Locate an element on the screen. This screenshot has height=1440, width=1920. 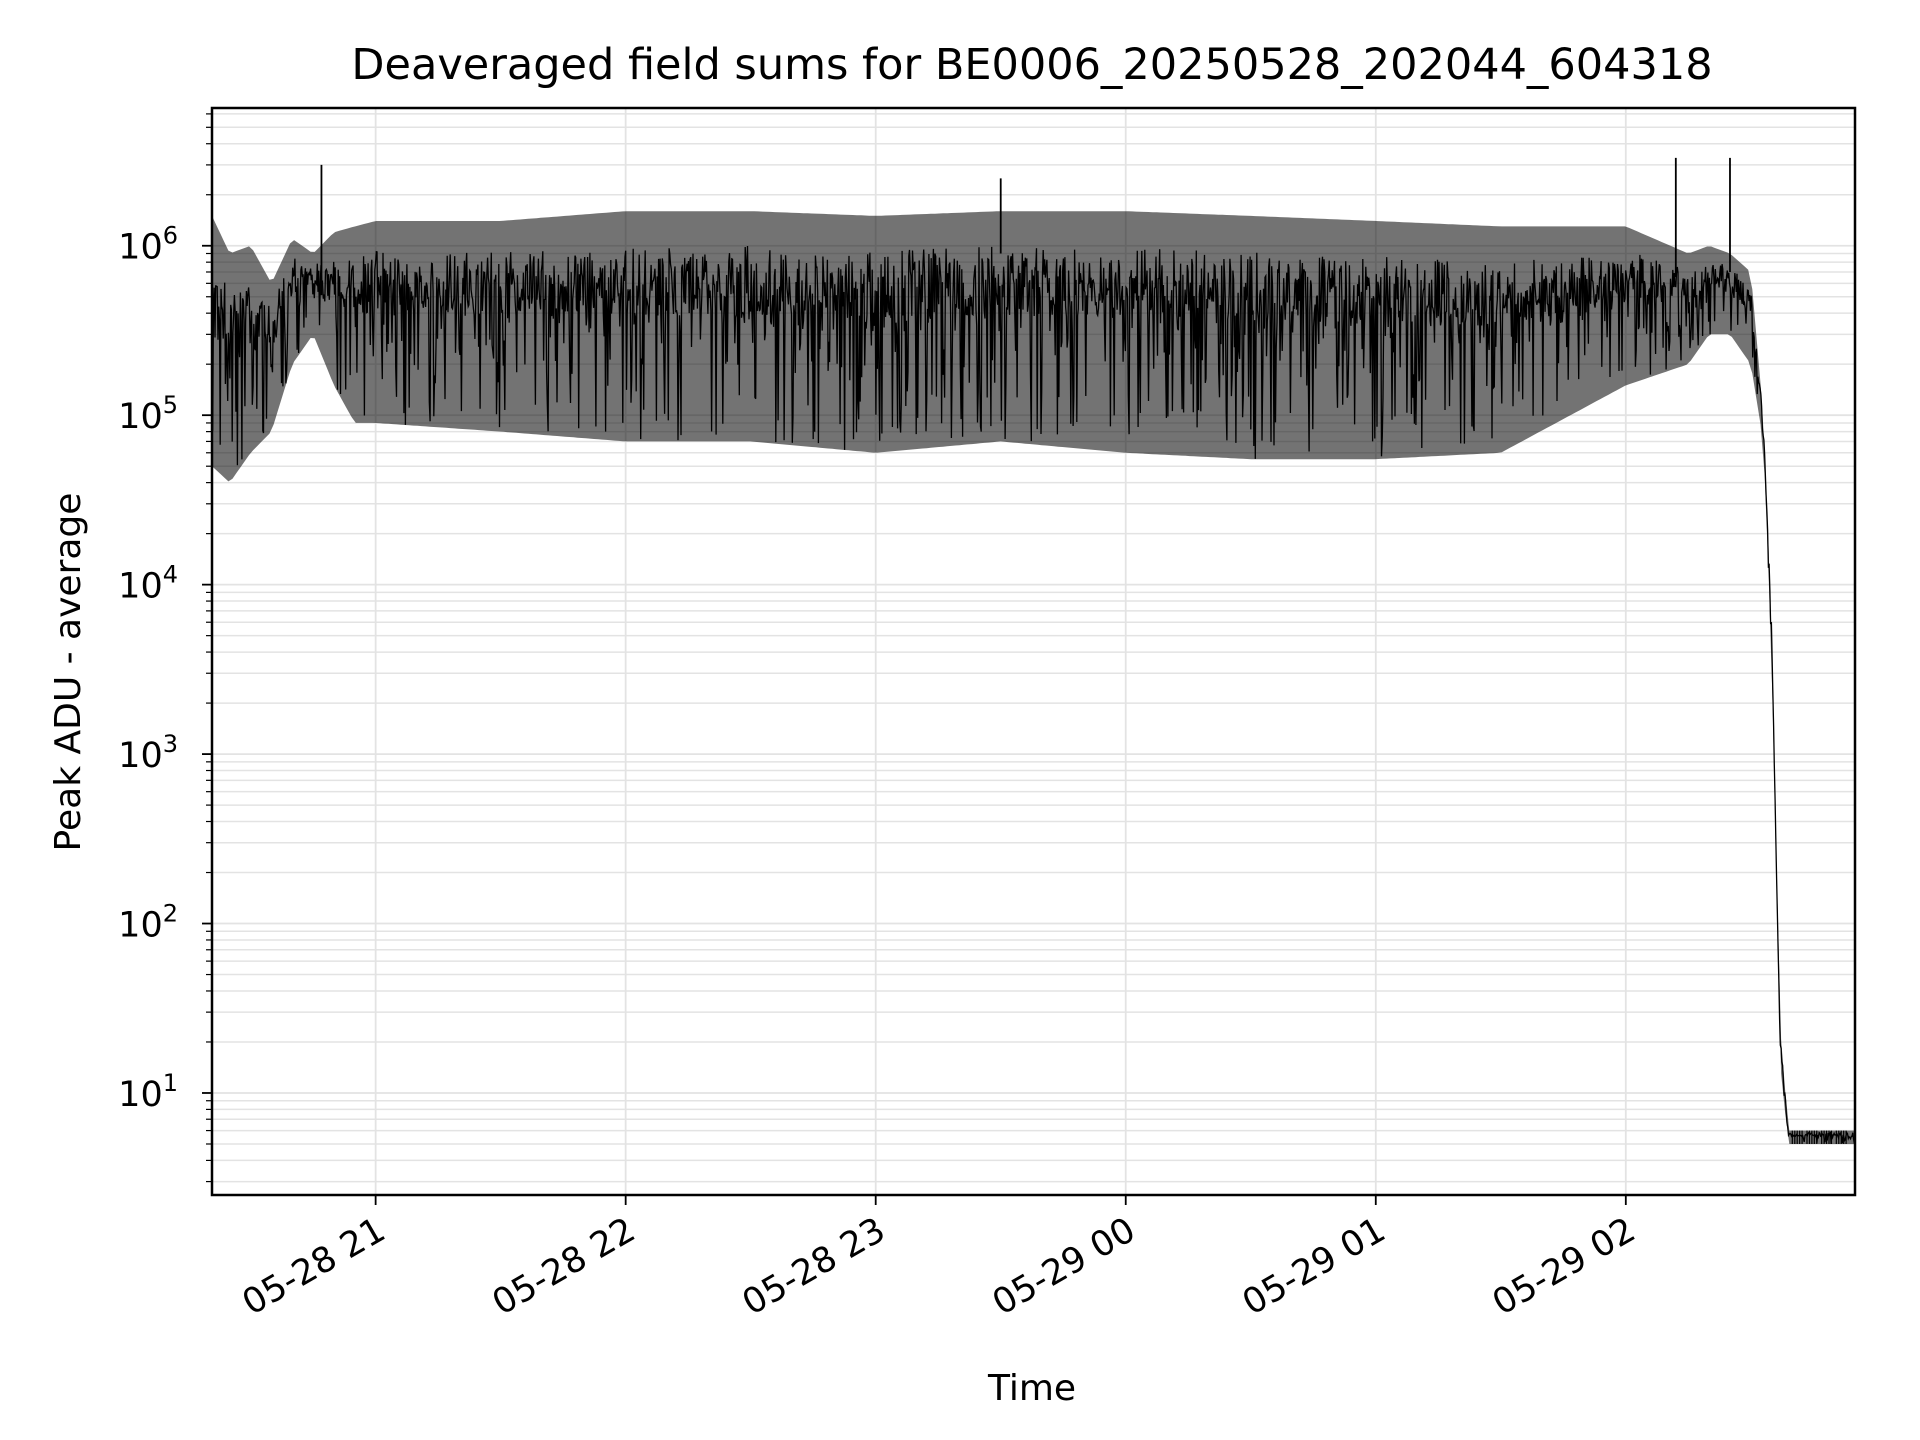
y-axis-label: Peak ADU - average is located at coordinates (68, 672).